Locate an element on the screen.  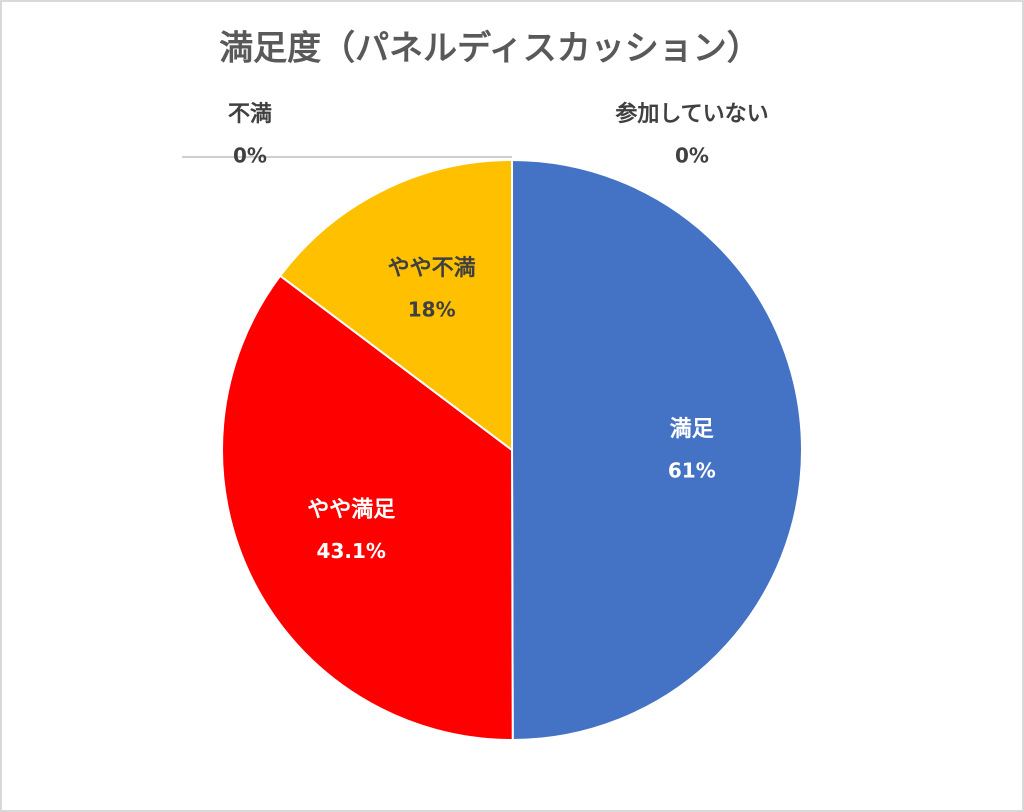
slice-label: やや満足 is located at coordinates (351, 510).